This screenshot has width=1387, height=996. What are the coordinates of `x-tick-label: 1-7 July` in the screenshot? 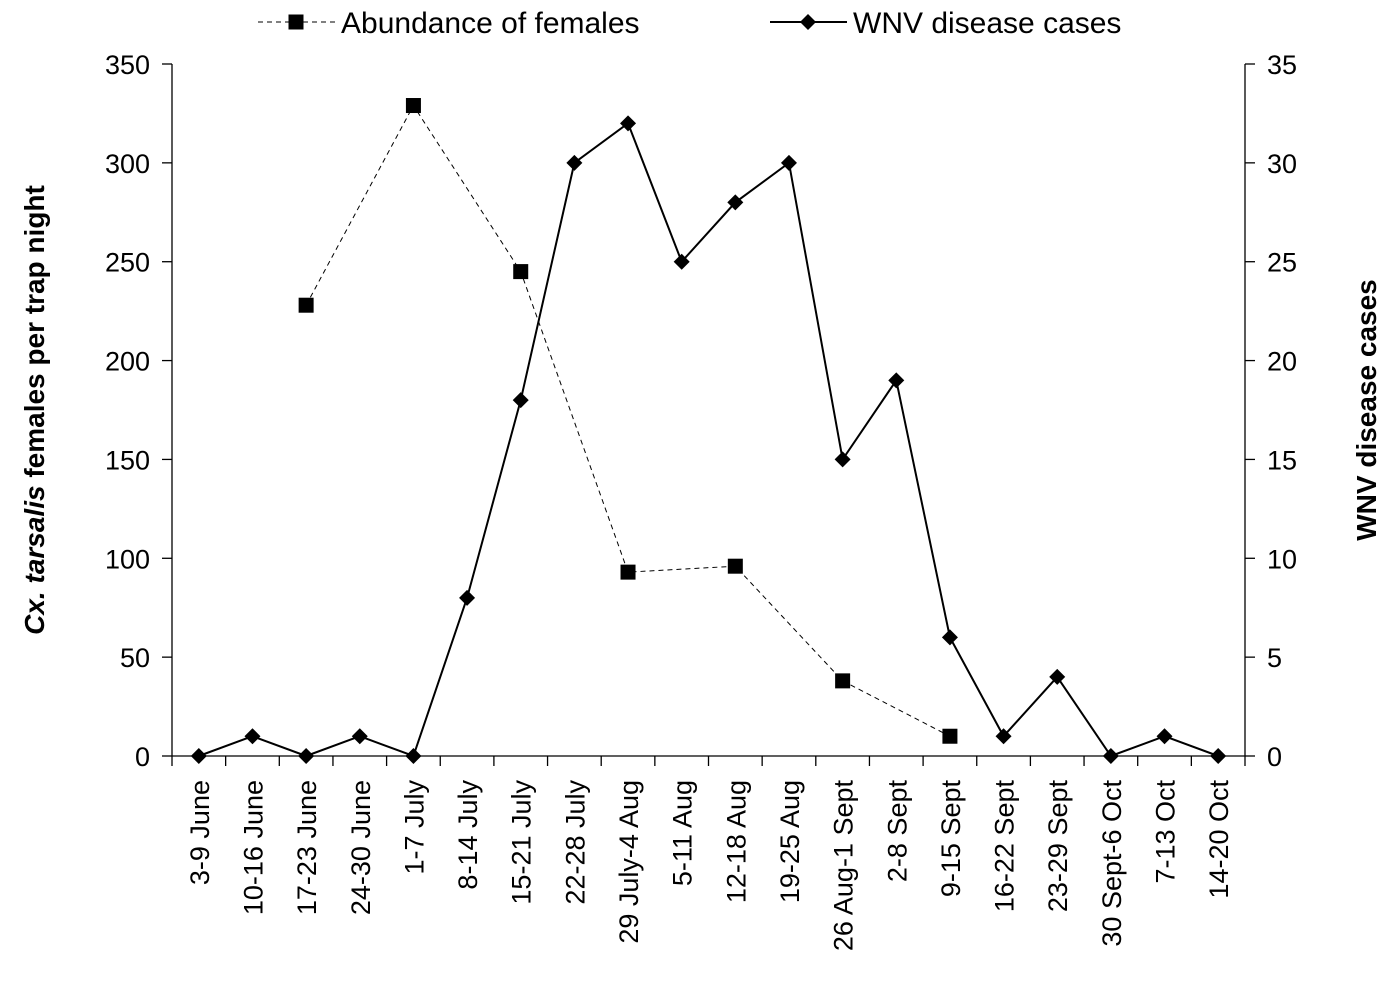 It's located at (414, 827).